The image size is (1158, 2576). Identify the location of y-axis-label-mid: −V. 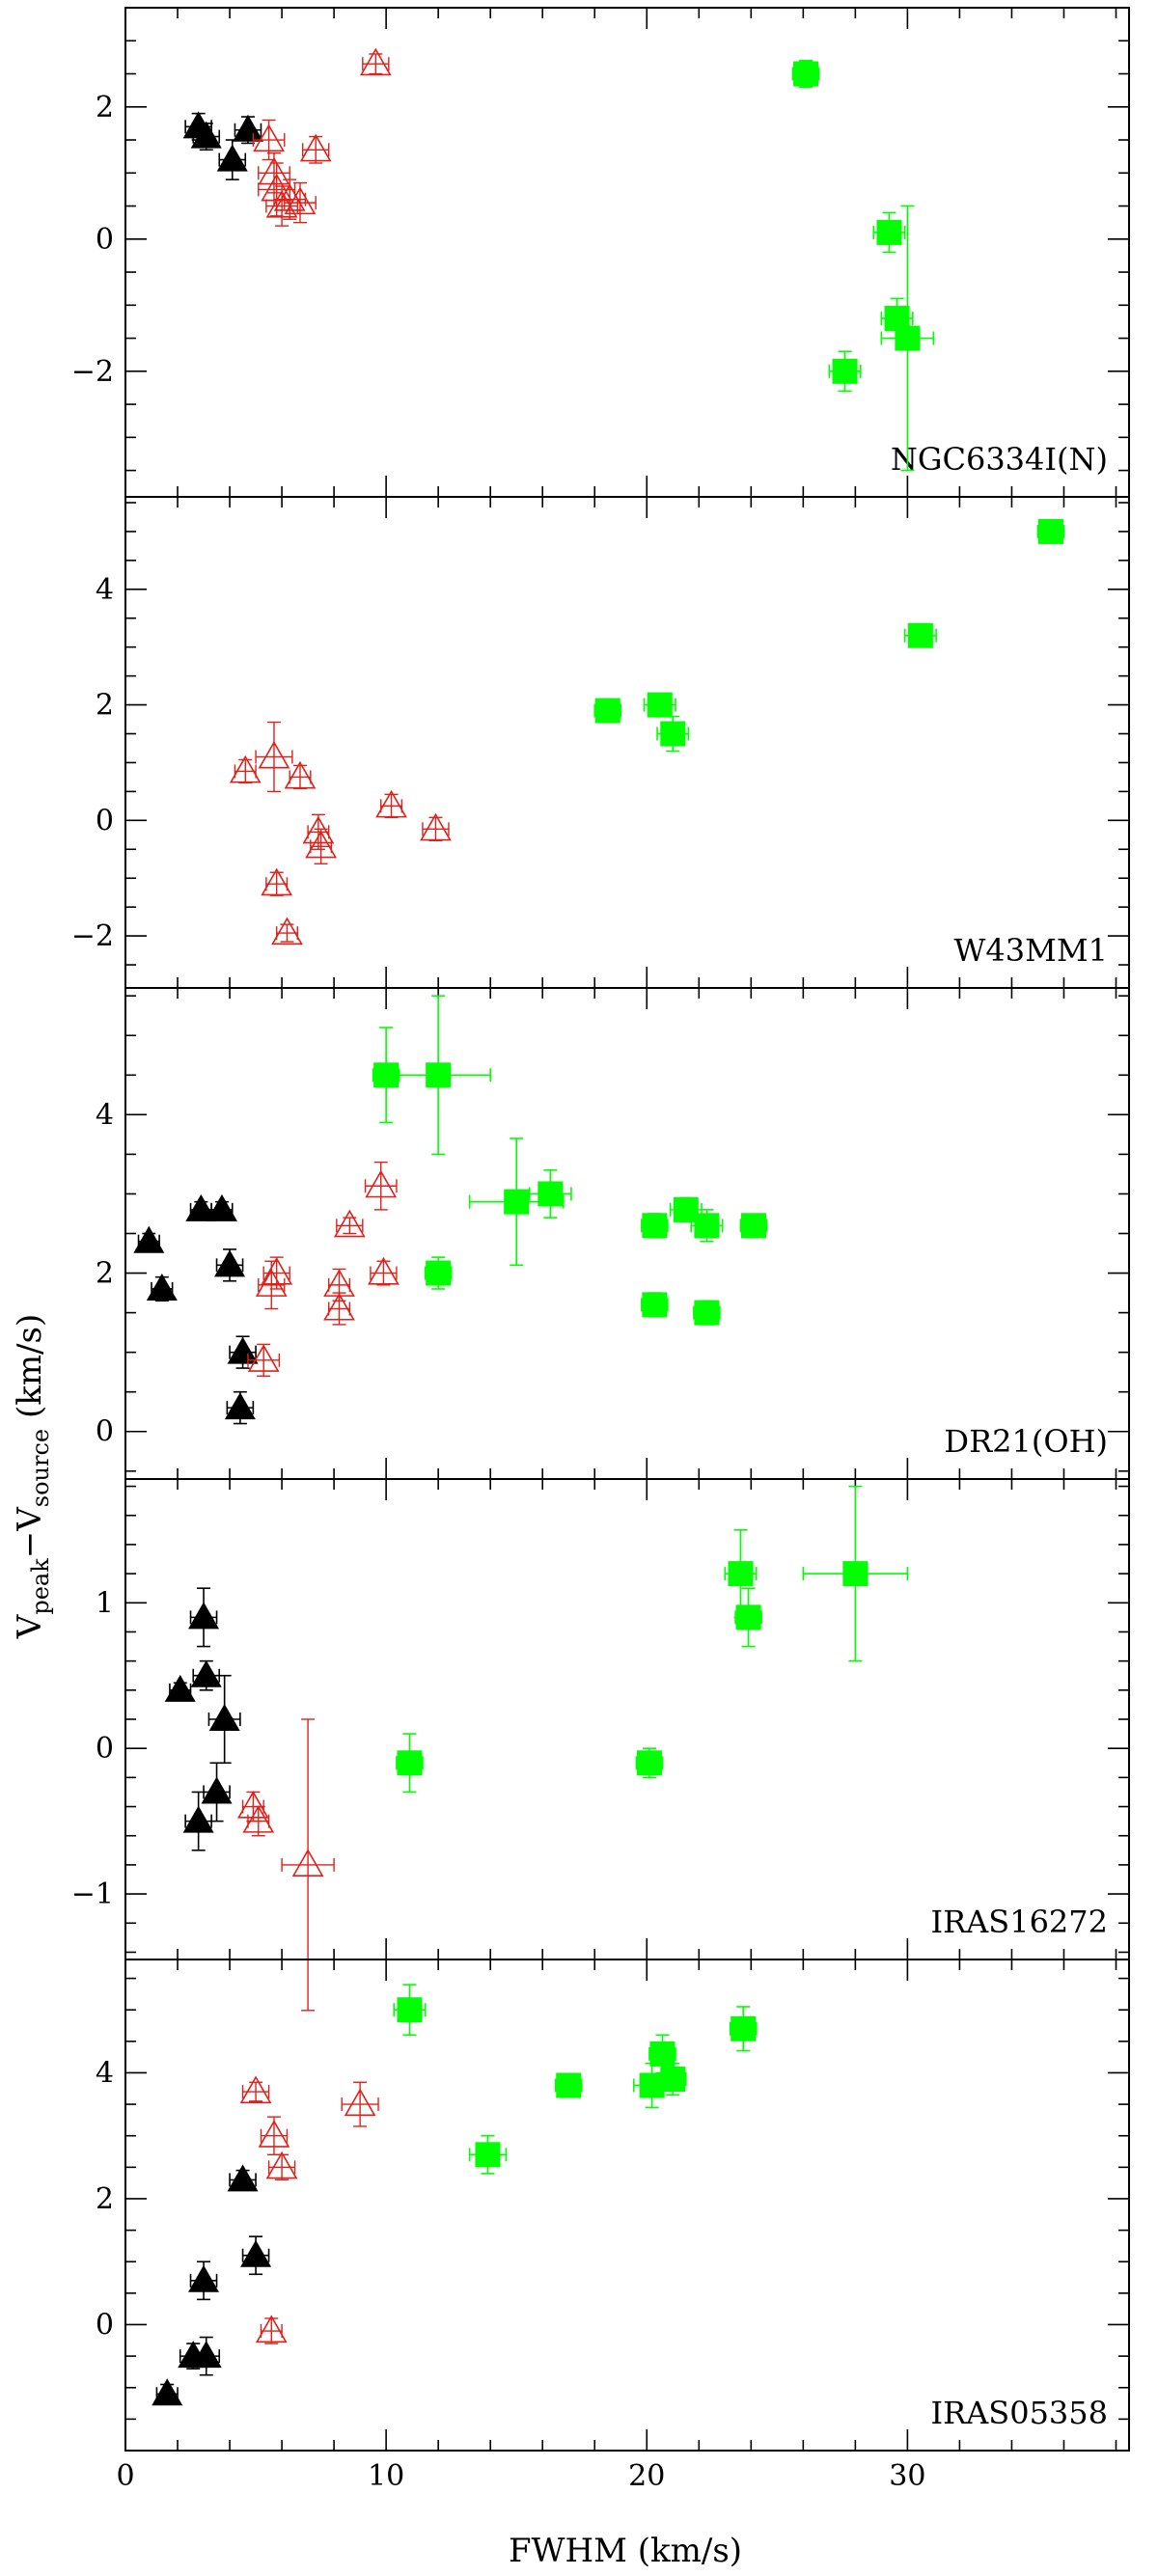
(30, 1532).